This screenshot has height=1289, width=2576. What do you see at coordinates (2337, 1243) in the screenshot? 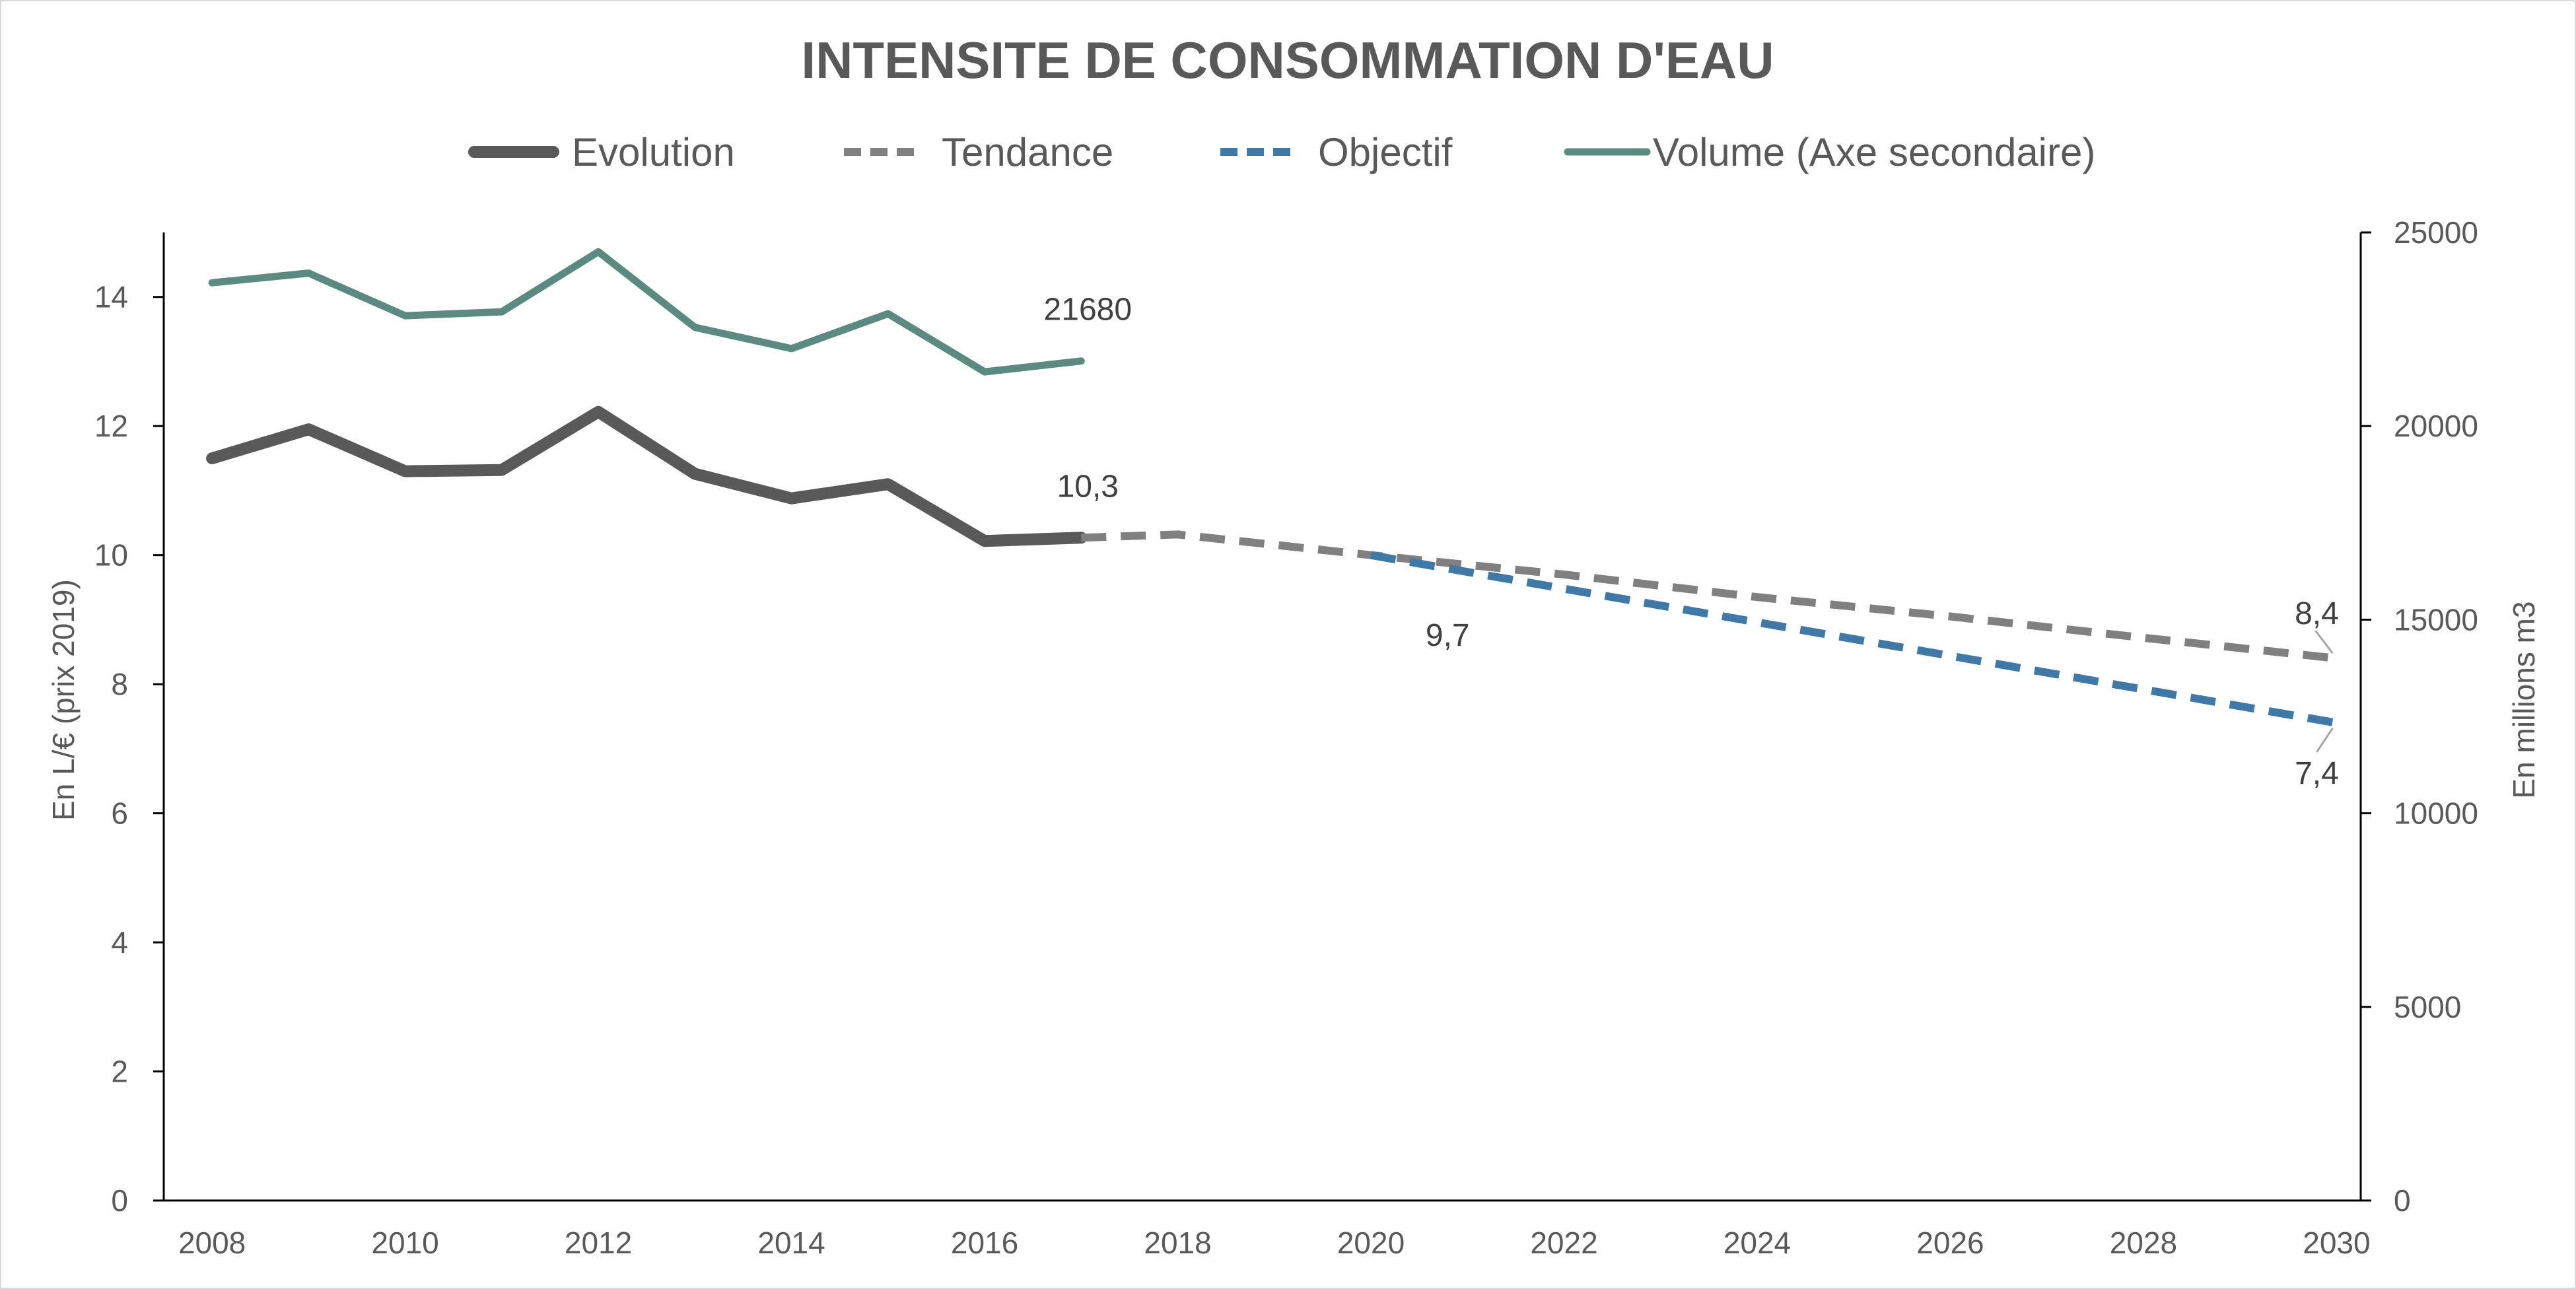
I see `x-tick-label: 2030` at bounding box center [2337, 1243].